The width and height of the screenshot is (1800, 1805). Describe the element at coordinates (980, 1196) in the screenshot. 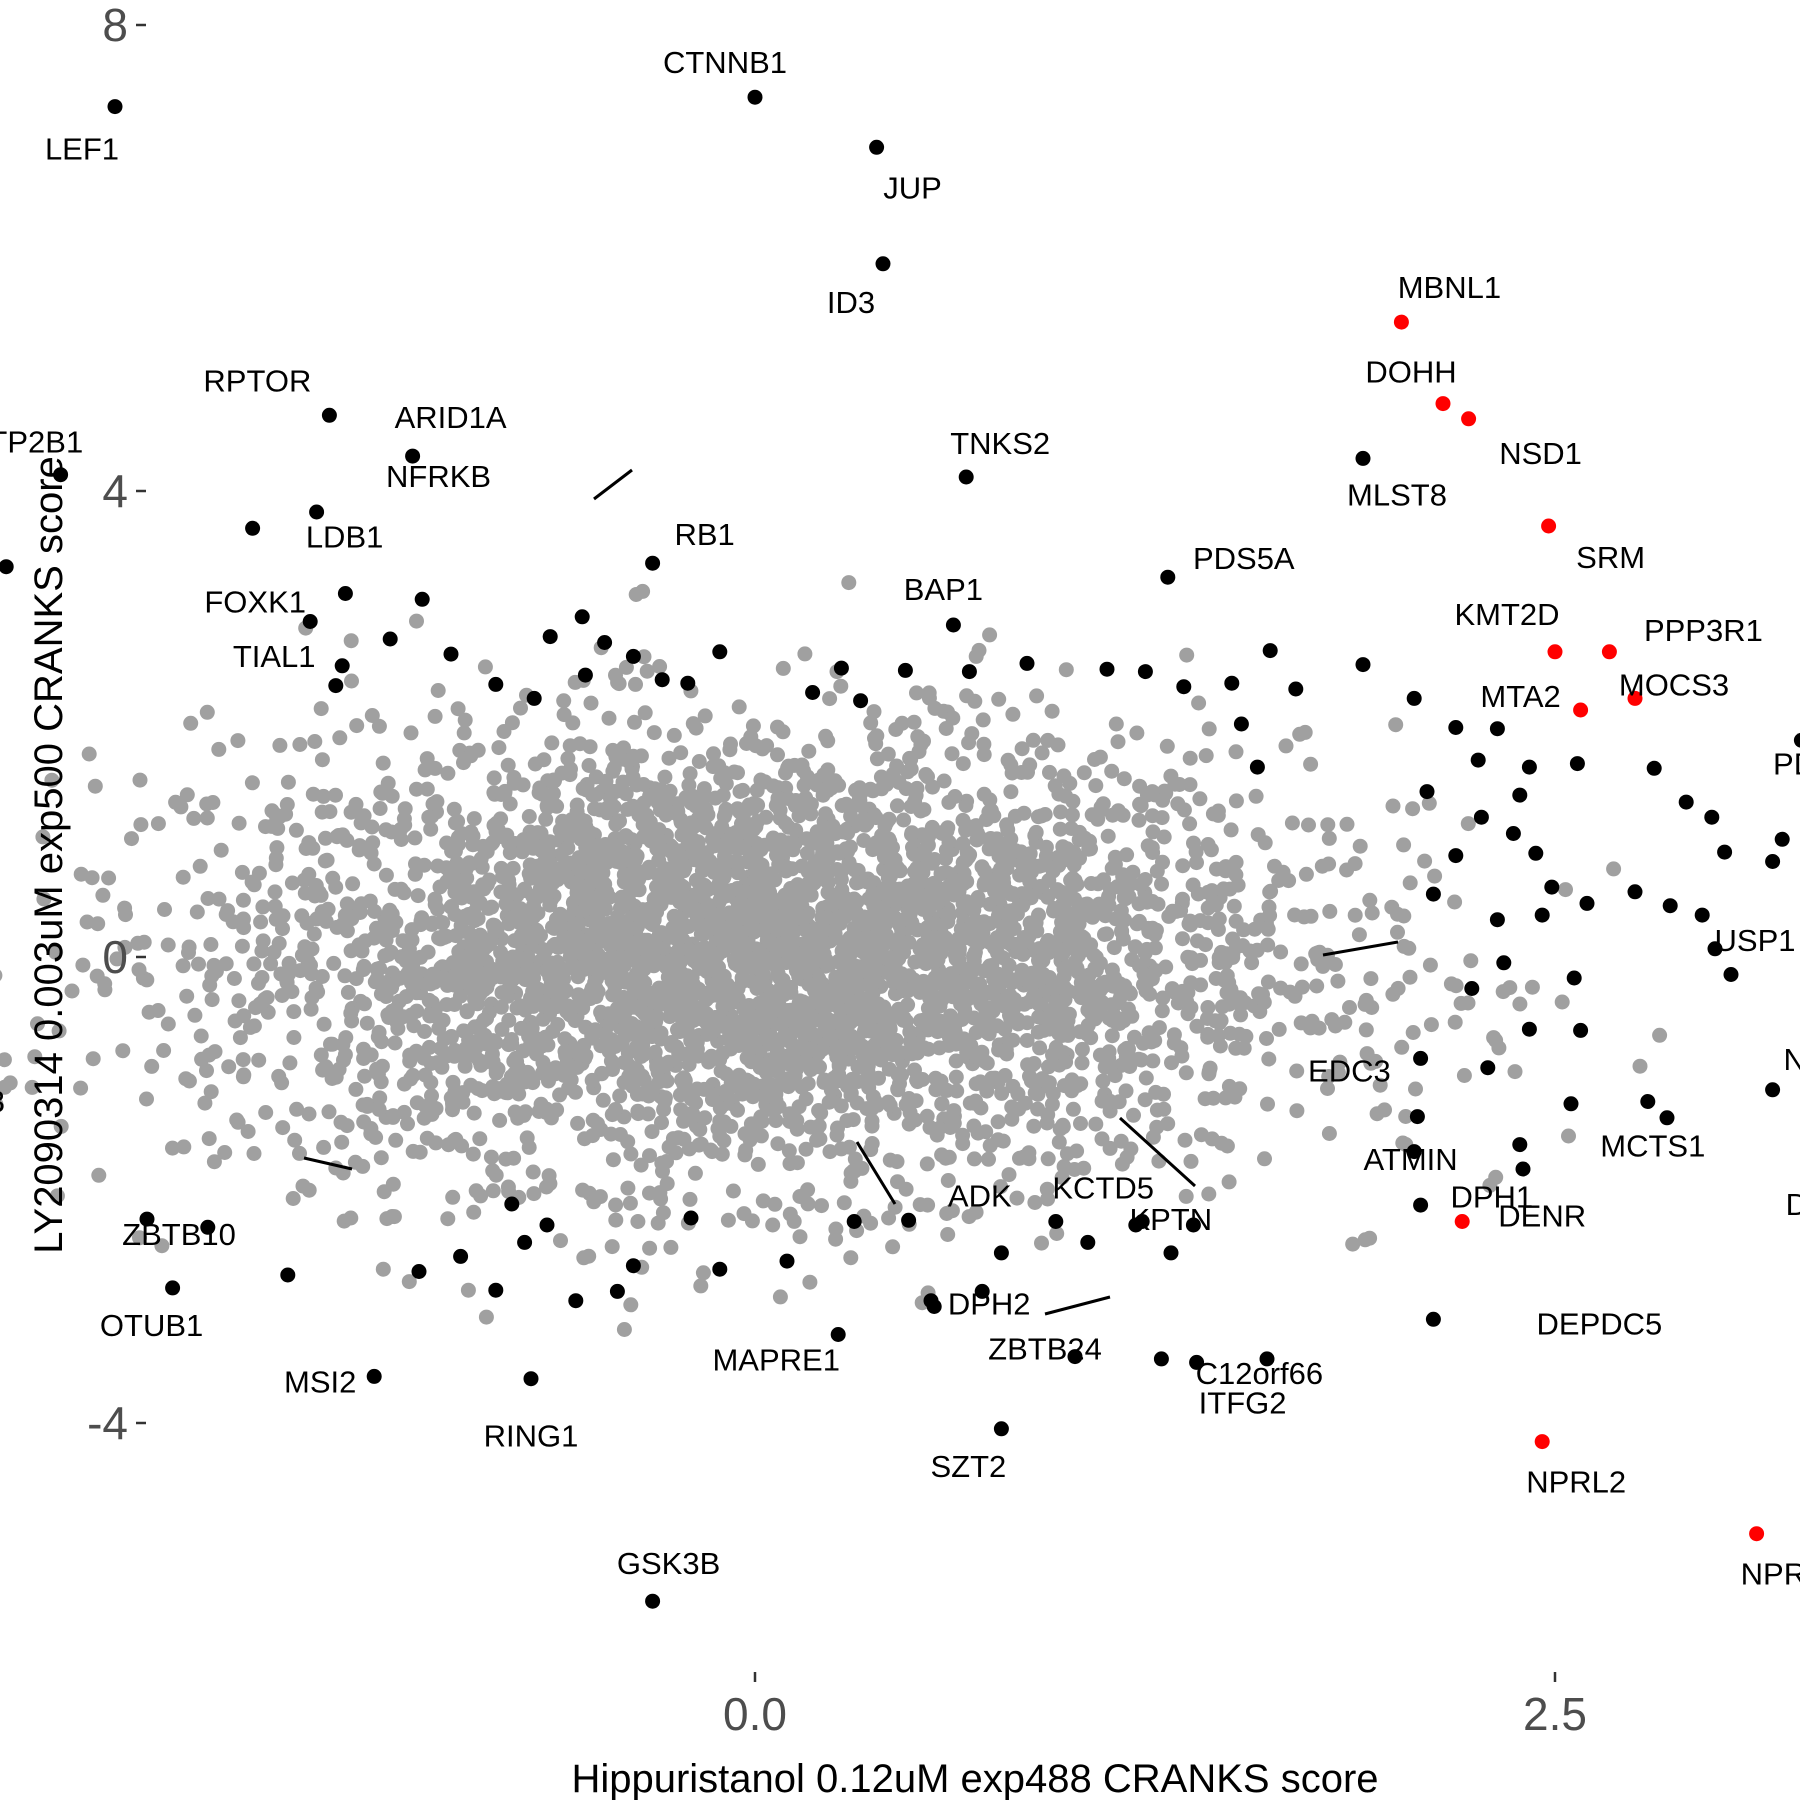

I see `gene-label-adk: ADK` at that location.